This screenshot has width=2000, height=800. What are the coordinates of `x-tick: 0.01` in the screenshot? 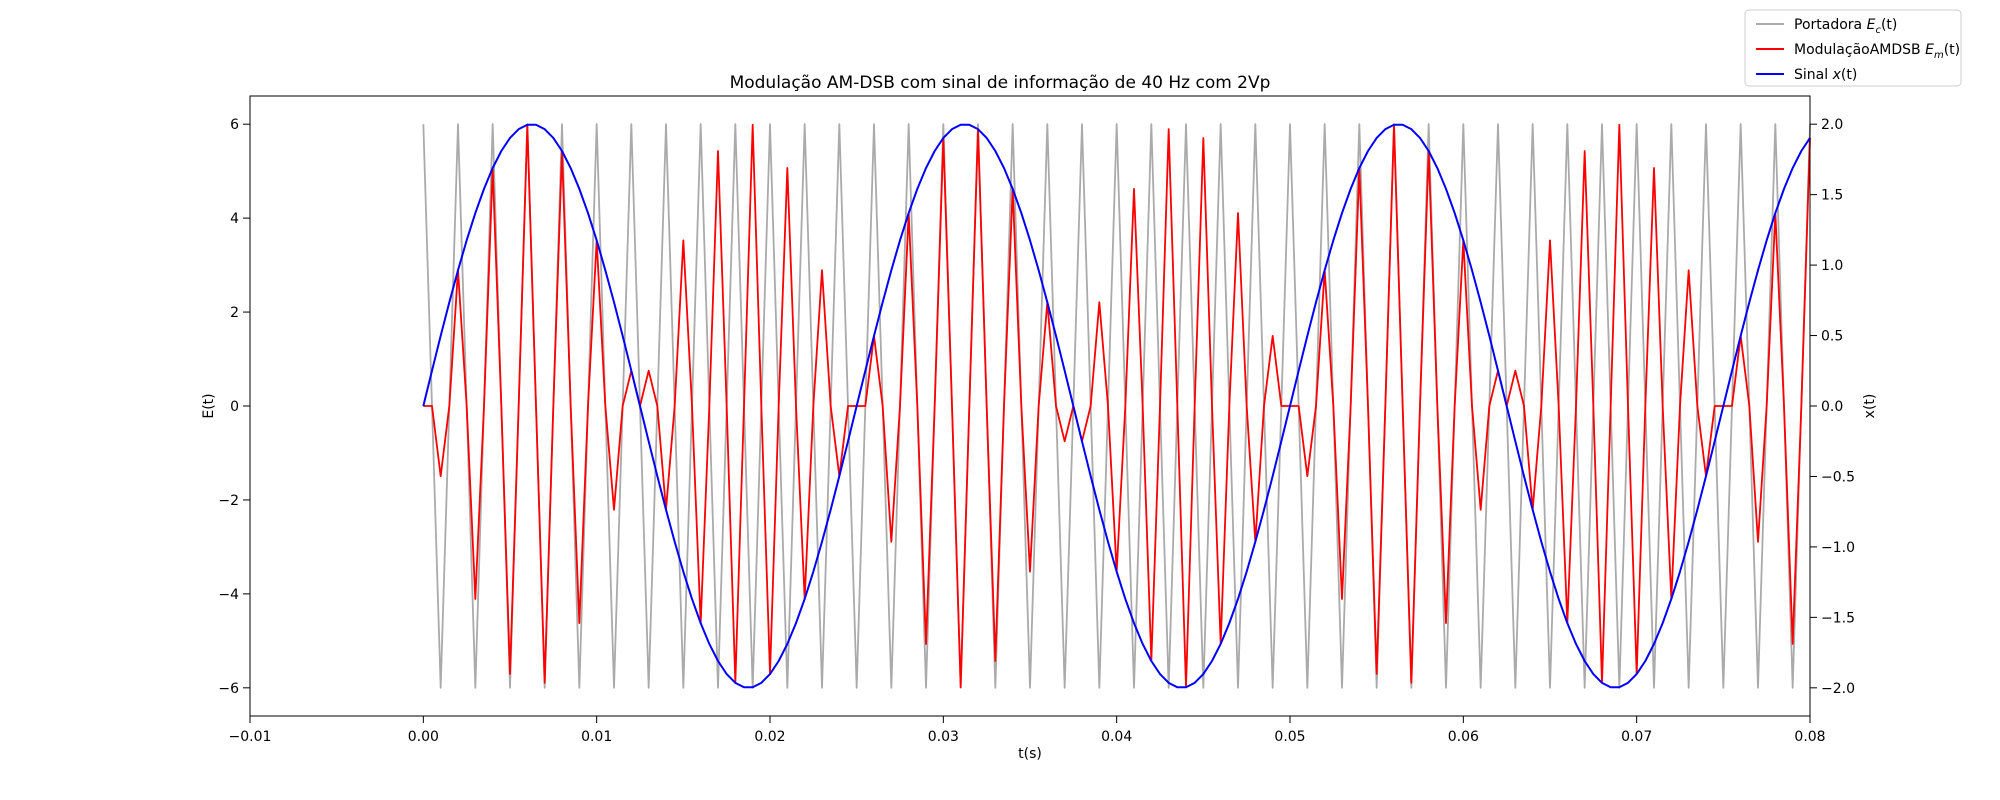 It's located at (596, 730).